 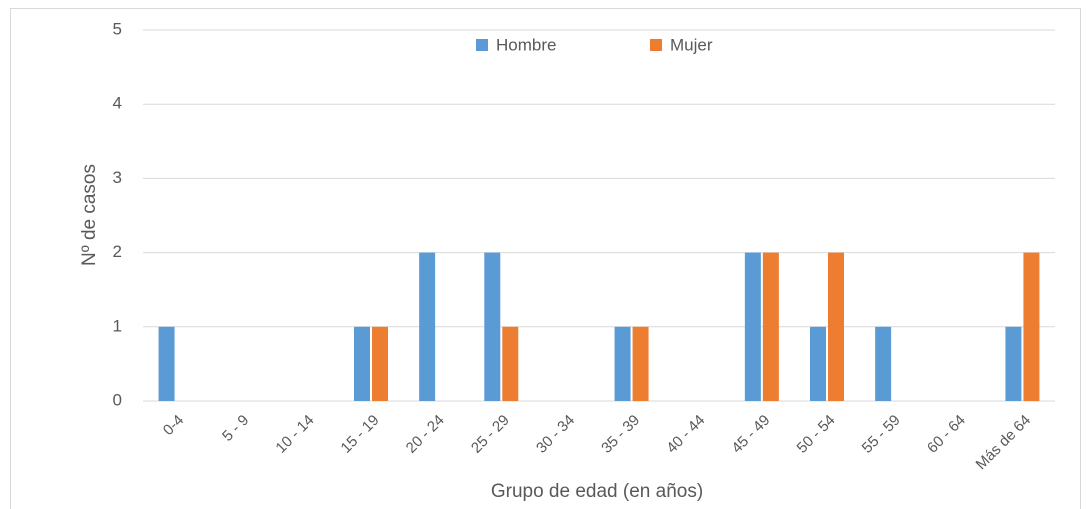 What do you see at coordinates (490, 434) in the screenshot?
I see `x-tick-label: 25 - 29` at bounding box center [490, 434].